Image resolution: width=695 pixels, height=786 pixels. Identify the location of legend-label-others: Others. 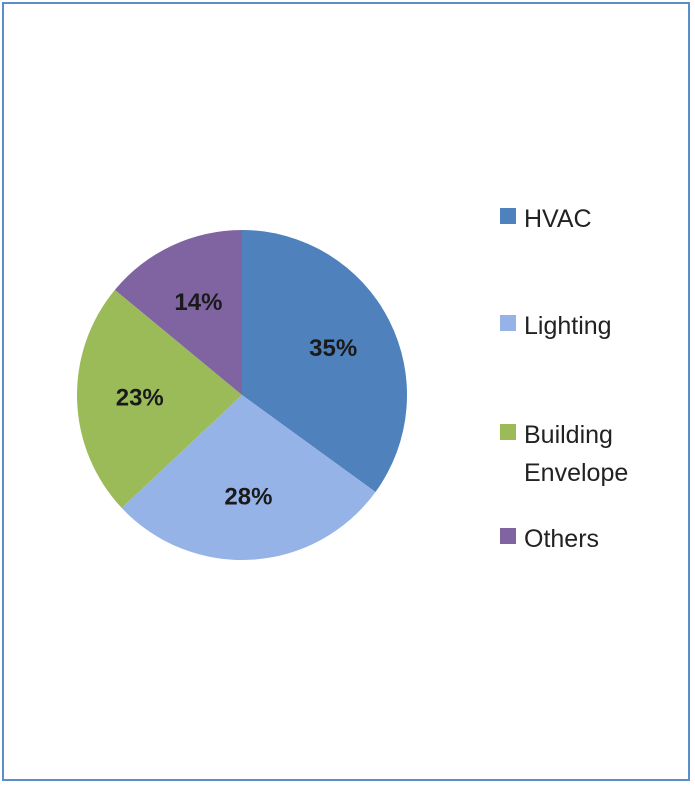
(562, 539).